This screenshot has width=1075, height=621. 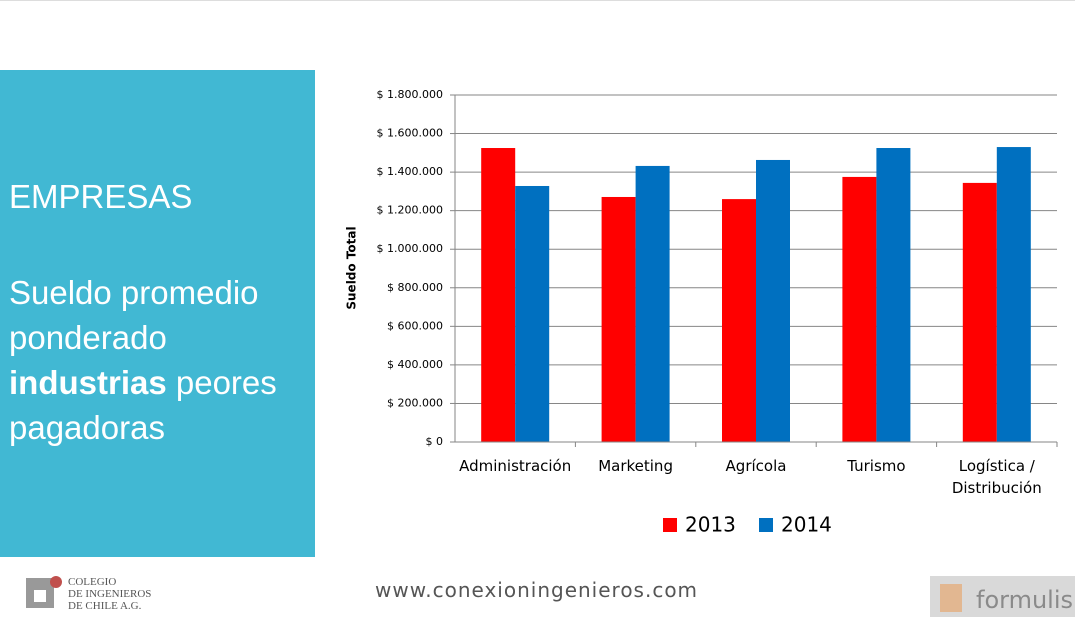 What do you see at coordinates (410, 248) in the screenshot?
I see `y-tick-label: $ 1.000.000` at bounding box center [410, 248].